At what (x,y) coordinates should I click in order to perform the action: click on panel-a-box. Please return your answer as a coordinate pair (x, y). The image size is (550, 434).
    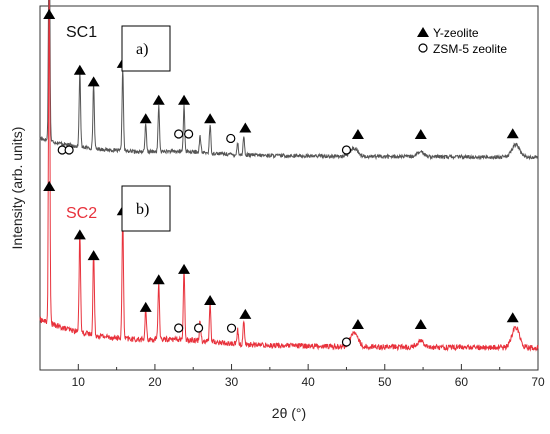
    Looking at the image, I should click on (146, 48).